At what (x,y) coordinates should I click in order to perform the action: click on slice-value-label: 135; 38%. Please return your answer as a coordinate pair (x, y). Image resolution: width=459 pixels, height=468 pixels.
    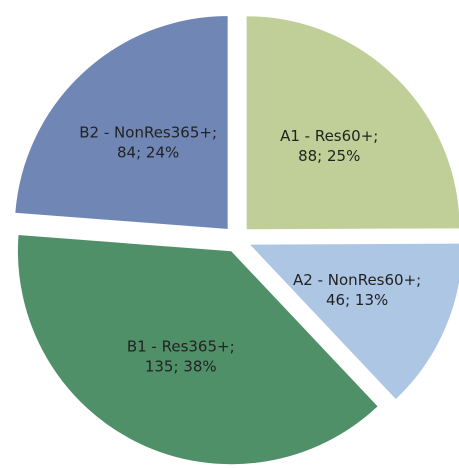
    Looking at the image, I should click on (181, 366).